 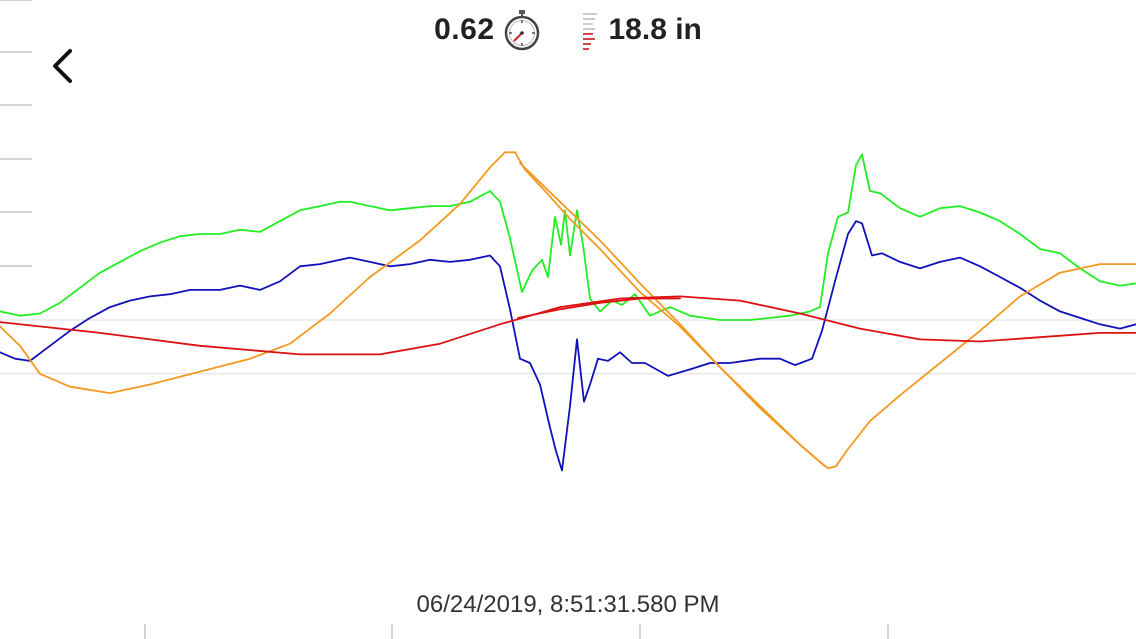 What do you see at coordinates (464, 29) in the screenshot?
I see `time-value: 0.62` at bounding box center [464, 29].